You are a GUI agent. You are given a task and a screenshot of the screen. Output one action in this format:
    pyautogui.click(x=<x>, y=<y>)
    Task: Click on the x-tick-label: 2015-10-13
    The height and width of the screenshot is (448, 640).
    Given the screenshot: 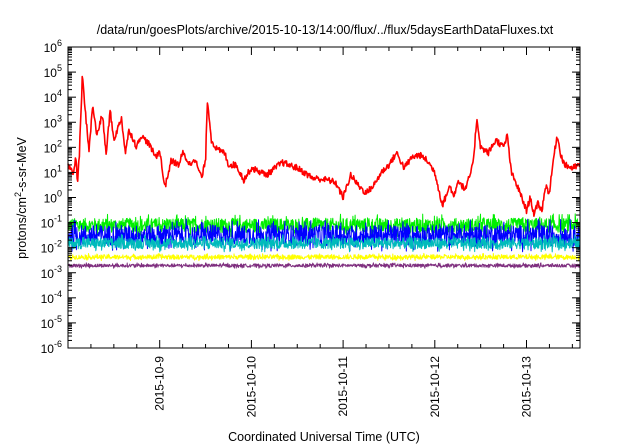 What is the action you would take?
    pyautogui.click(x=527, y=387)
    